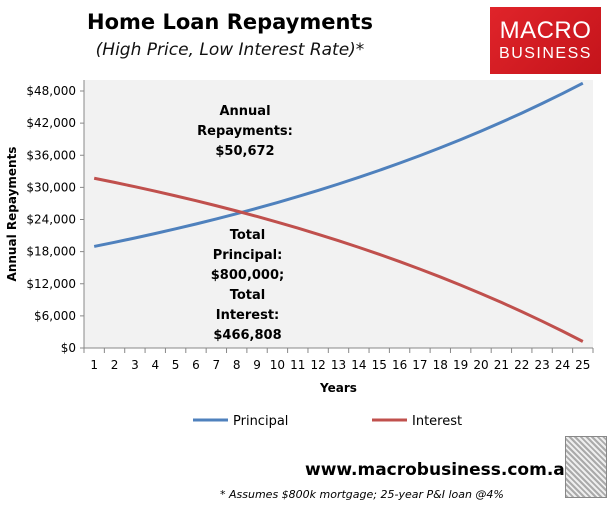  What do you see at coordinates (51, 123) in the screenshot?
I see `y-tick-label: $42,000` at bounding box center [51, 123].